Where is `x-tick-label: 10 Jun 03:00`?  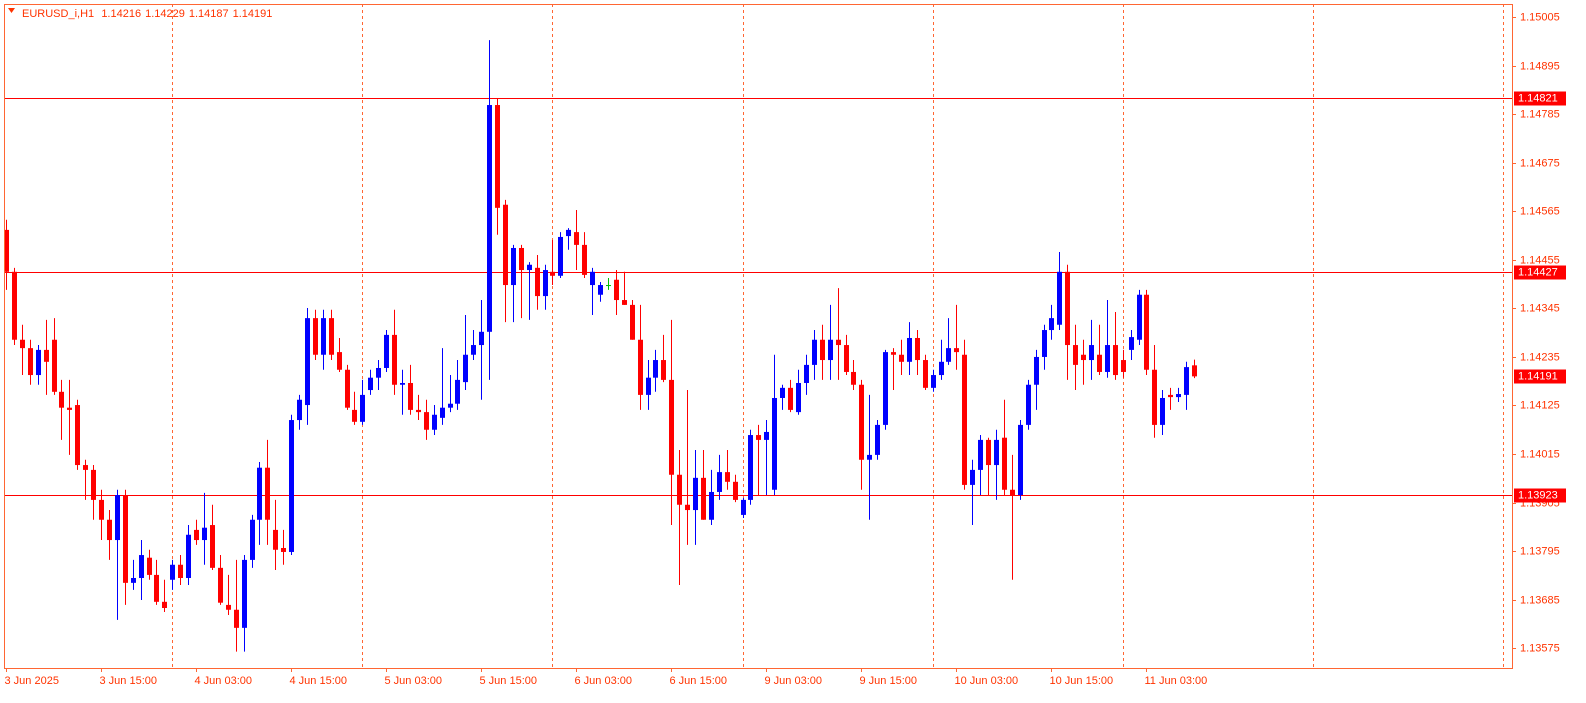
x-tick-label: 10 Jun 03:00 is located at coordinates (987, 681).